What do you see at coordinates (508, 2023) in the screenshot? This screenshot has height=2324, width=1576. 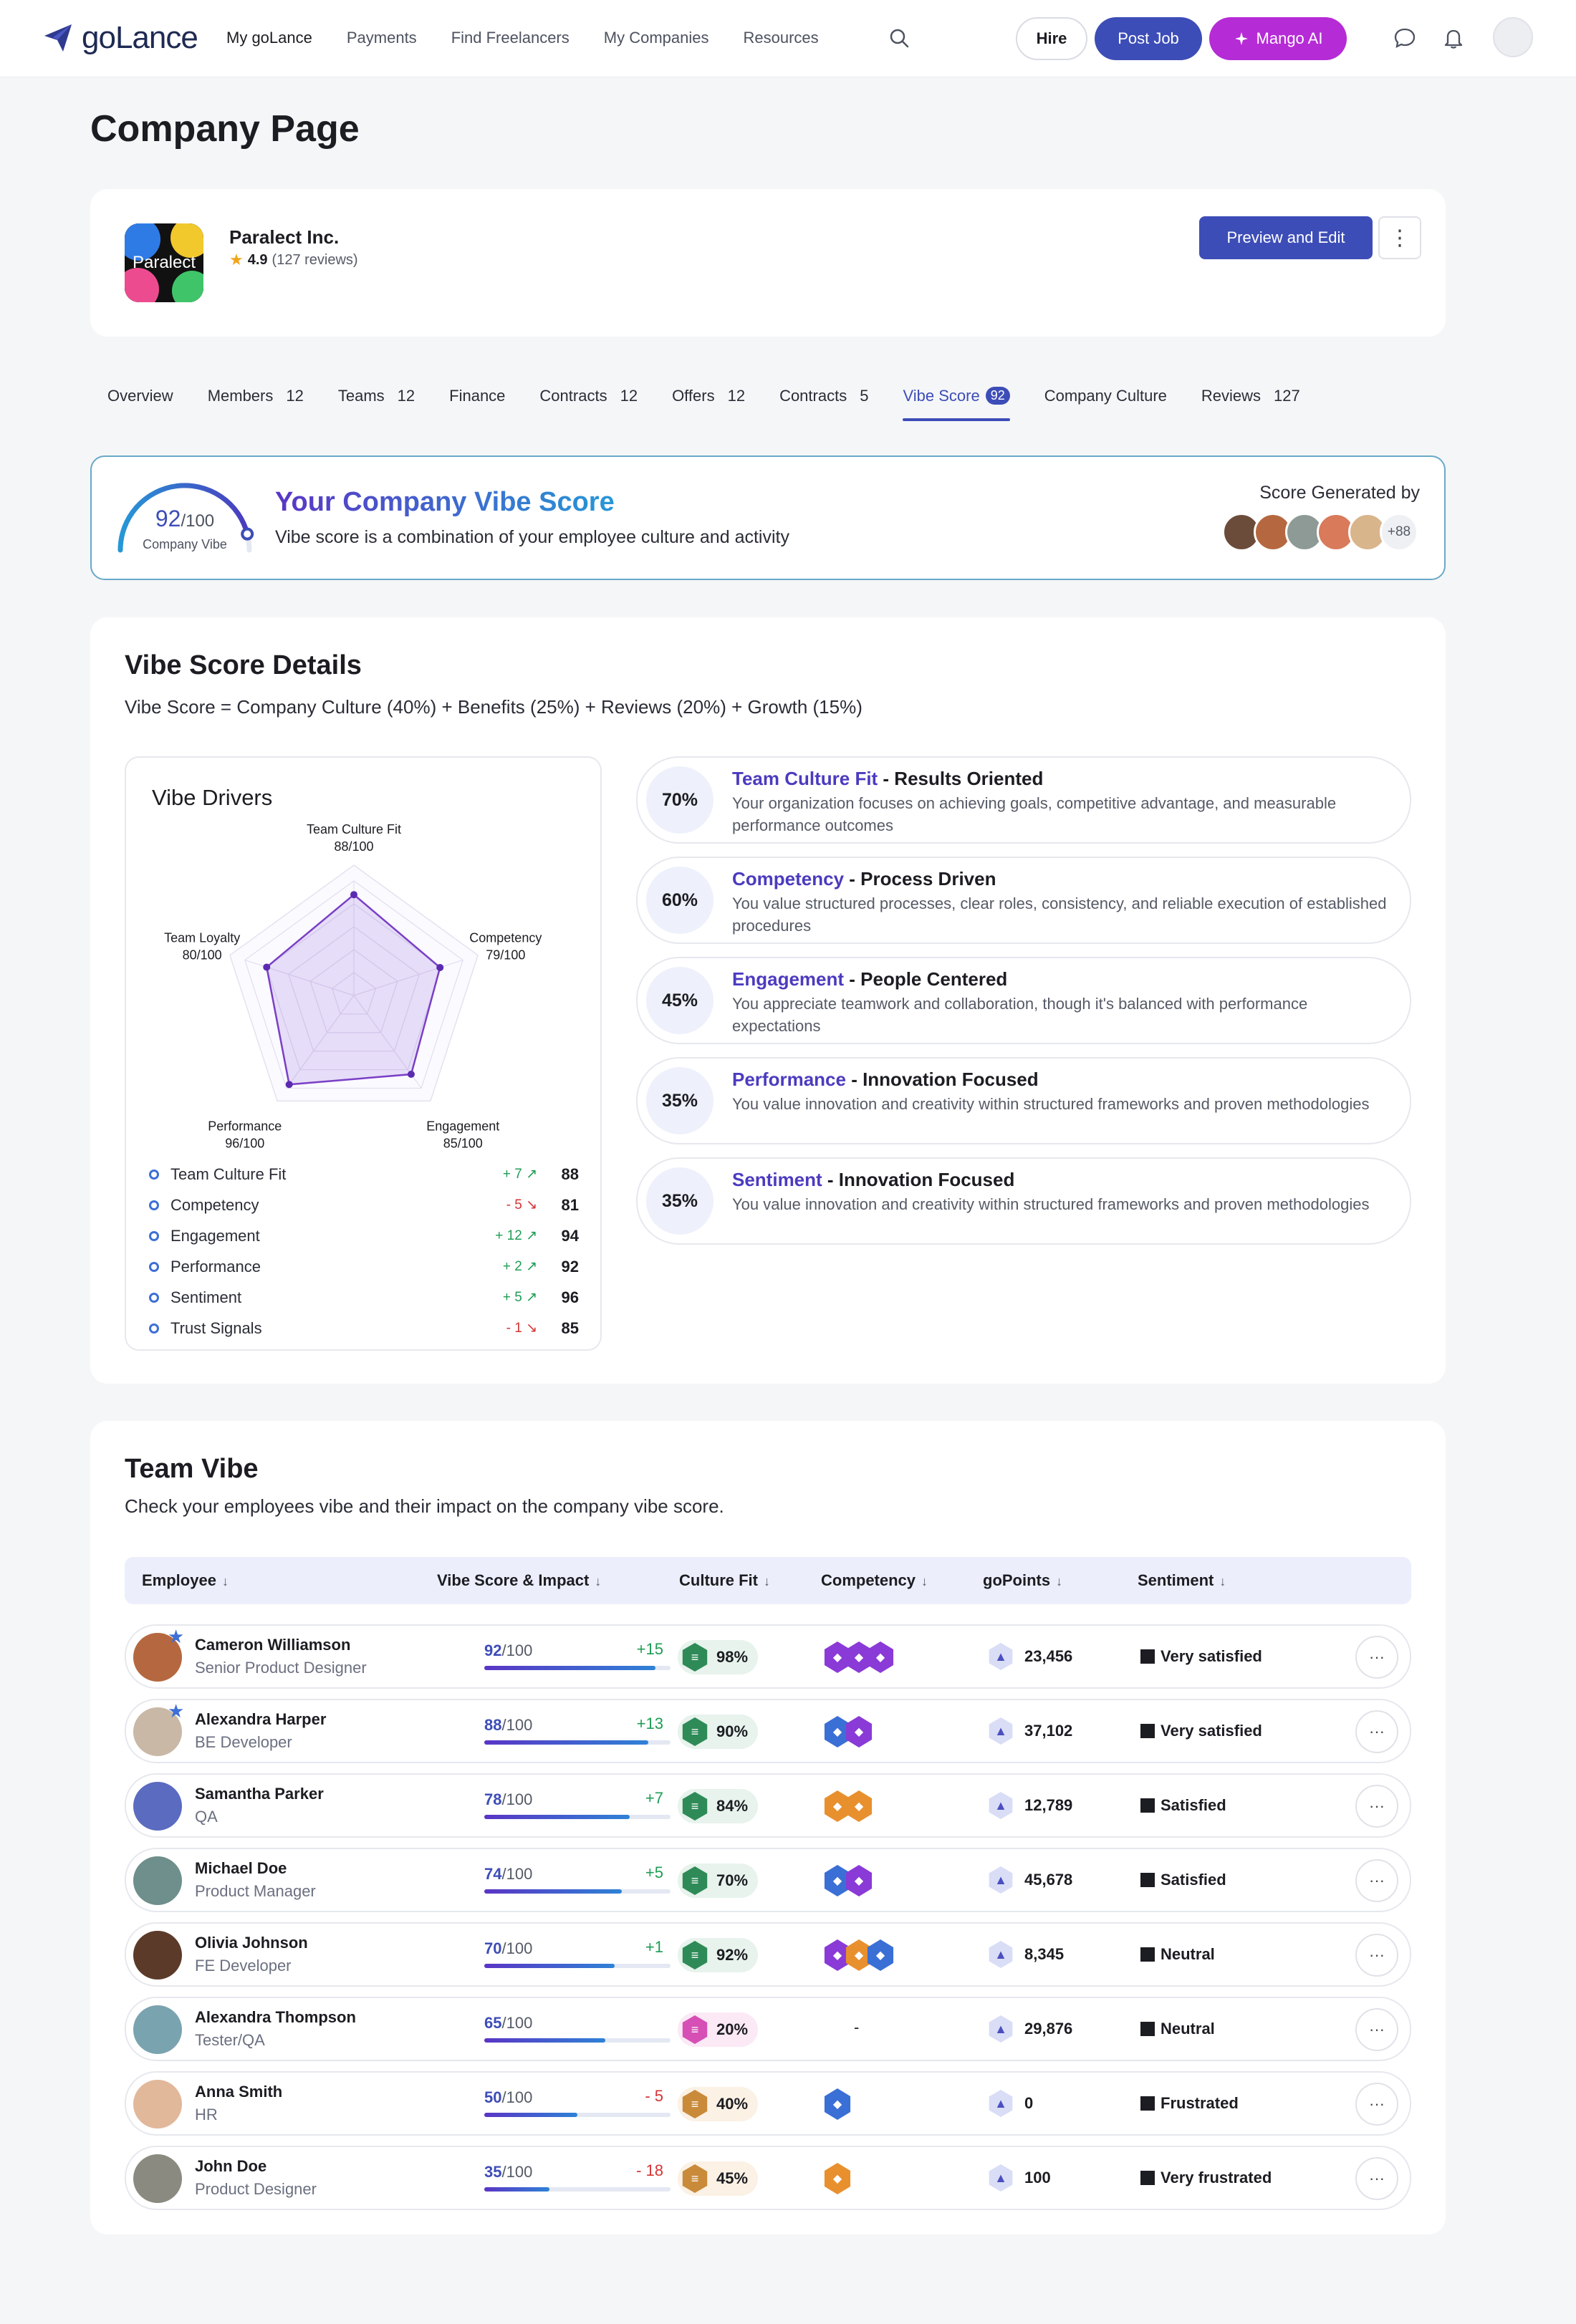 I see `vibe-score: 65/100` at bounding box center [508, 2023].